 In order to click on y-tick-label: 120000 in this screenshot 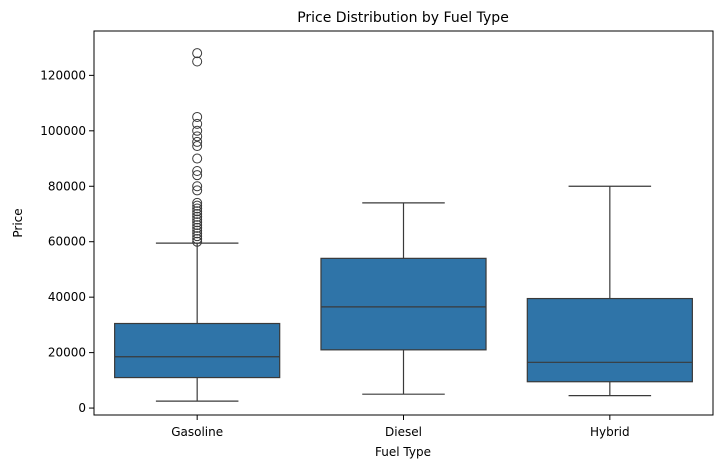, I will do `click(63, 75)`.